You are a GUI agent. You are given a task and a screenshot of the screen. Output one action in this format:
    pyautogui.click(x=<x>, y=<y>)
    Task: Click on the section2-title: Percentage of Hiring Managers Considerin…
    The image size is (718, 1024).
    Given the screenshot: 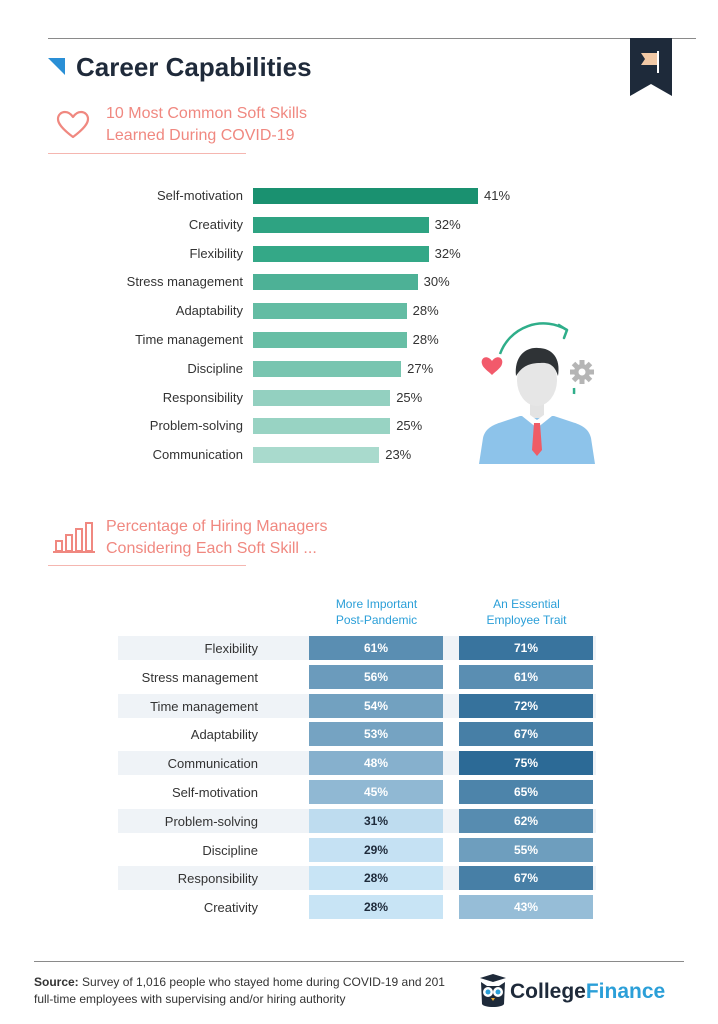 What is the action you would take?
    pyautogui.click(x=216, y=538)
    